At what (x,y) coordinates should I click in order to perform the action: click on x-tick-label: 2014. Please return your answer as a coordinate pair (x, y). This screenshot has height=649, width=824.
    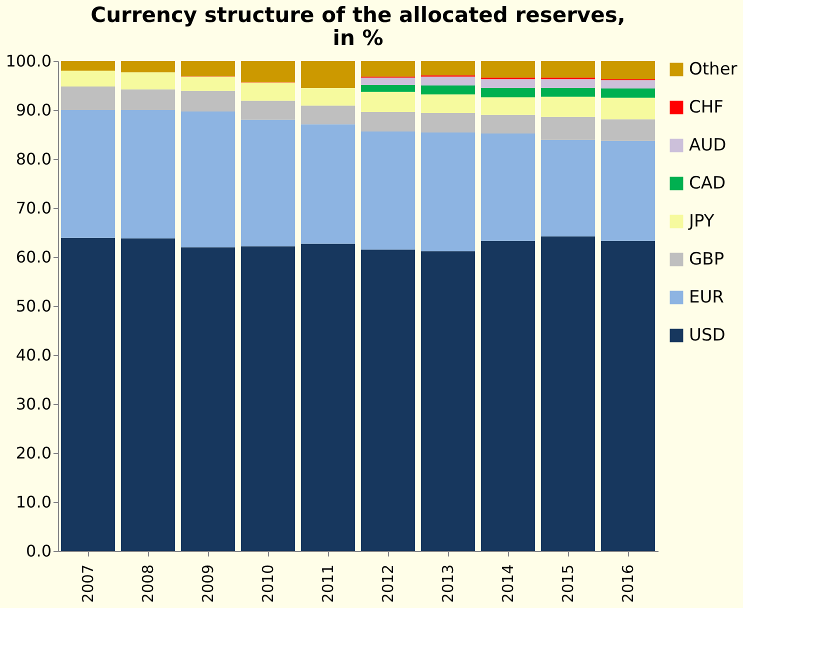
    Looking at the image, I should click on (508, 583).